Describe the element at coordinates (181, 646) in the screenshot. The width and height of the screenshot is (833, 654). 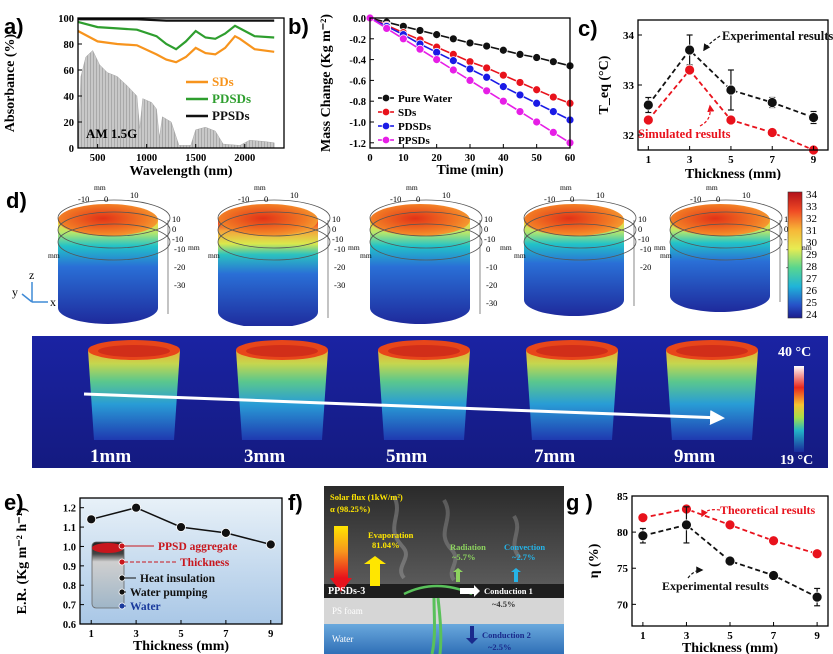
I see `x-axis-label: Thickness (mm)` at that location.